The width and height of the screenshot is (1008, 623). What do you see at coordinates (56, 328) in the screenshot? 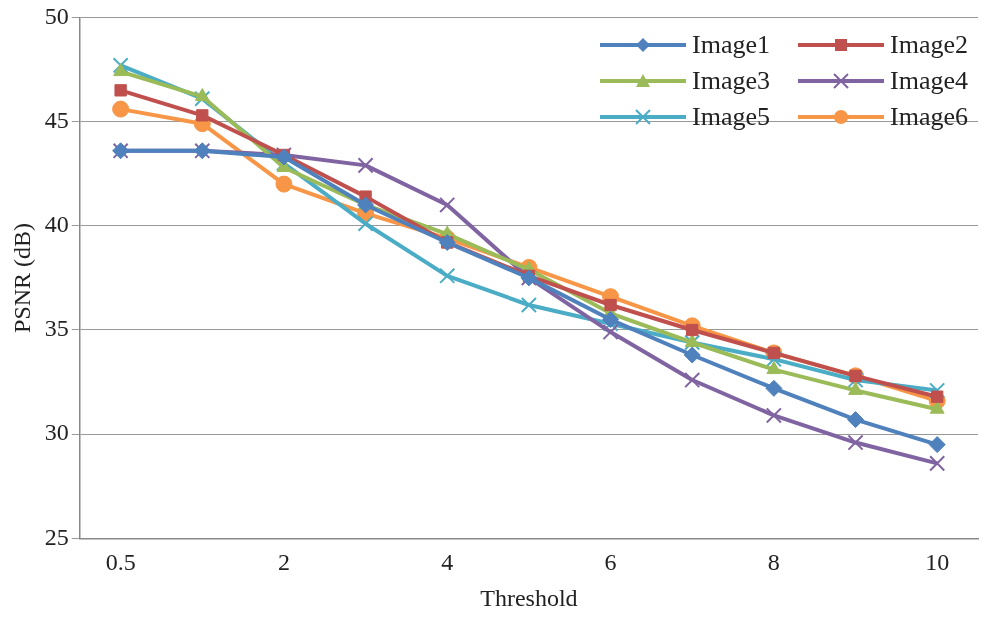
I see `y-tick-label: 35` at bounding box center [56, 328].